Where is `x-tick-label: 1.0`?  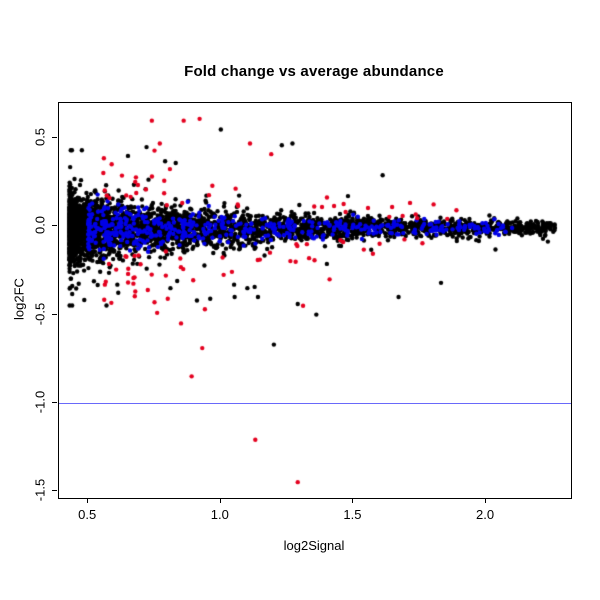 x-tick-label: 1.0 is located at coordinates (219, 514).